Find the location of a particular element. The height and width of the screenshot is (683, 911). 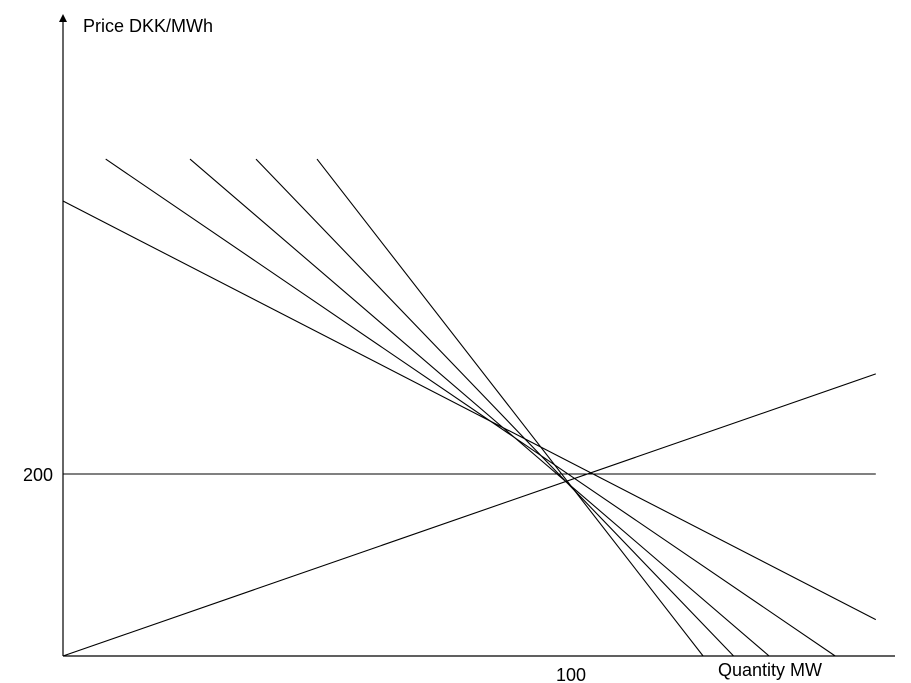

y-tick-label-1: 200 is located at coordinates (38, 475).